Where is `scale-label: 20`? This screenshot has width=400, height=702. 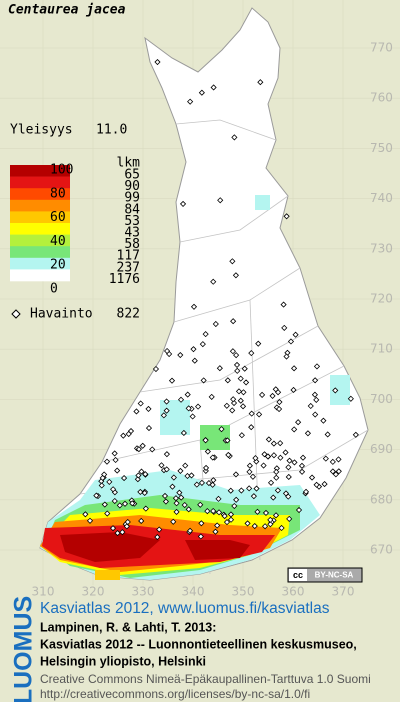
scale-label: 20 is located at coordinates (58, 265).